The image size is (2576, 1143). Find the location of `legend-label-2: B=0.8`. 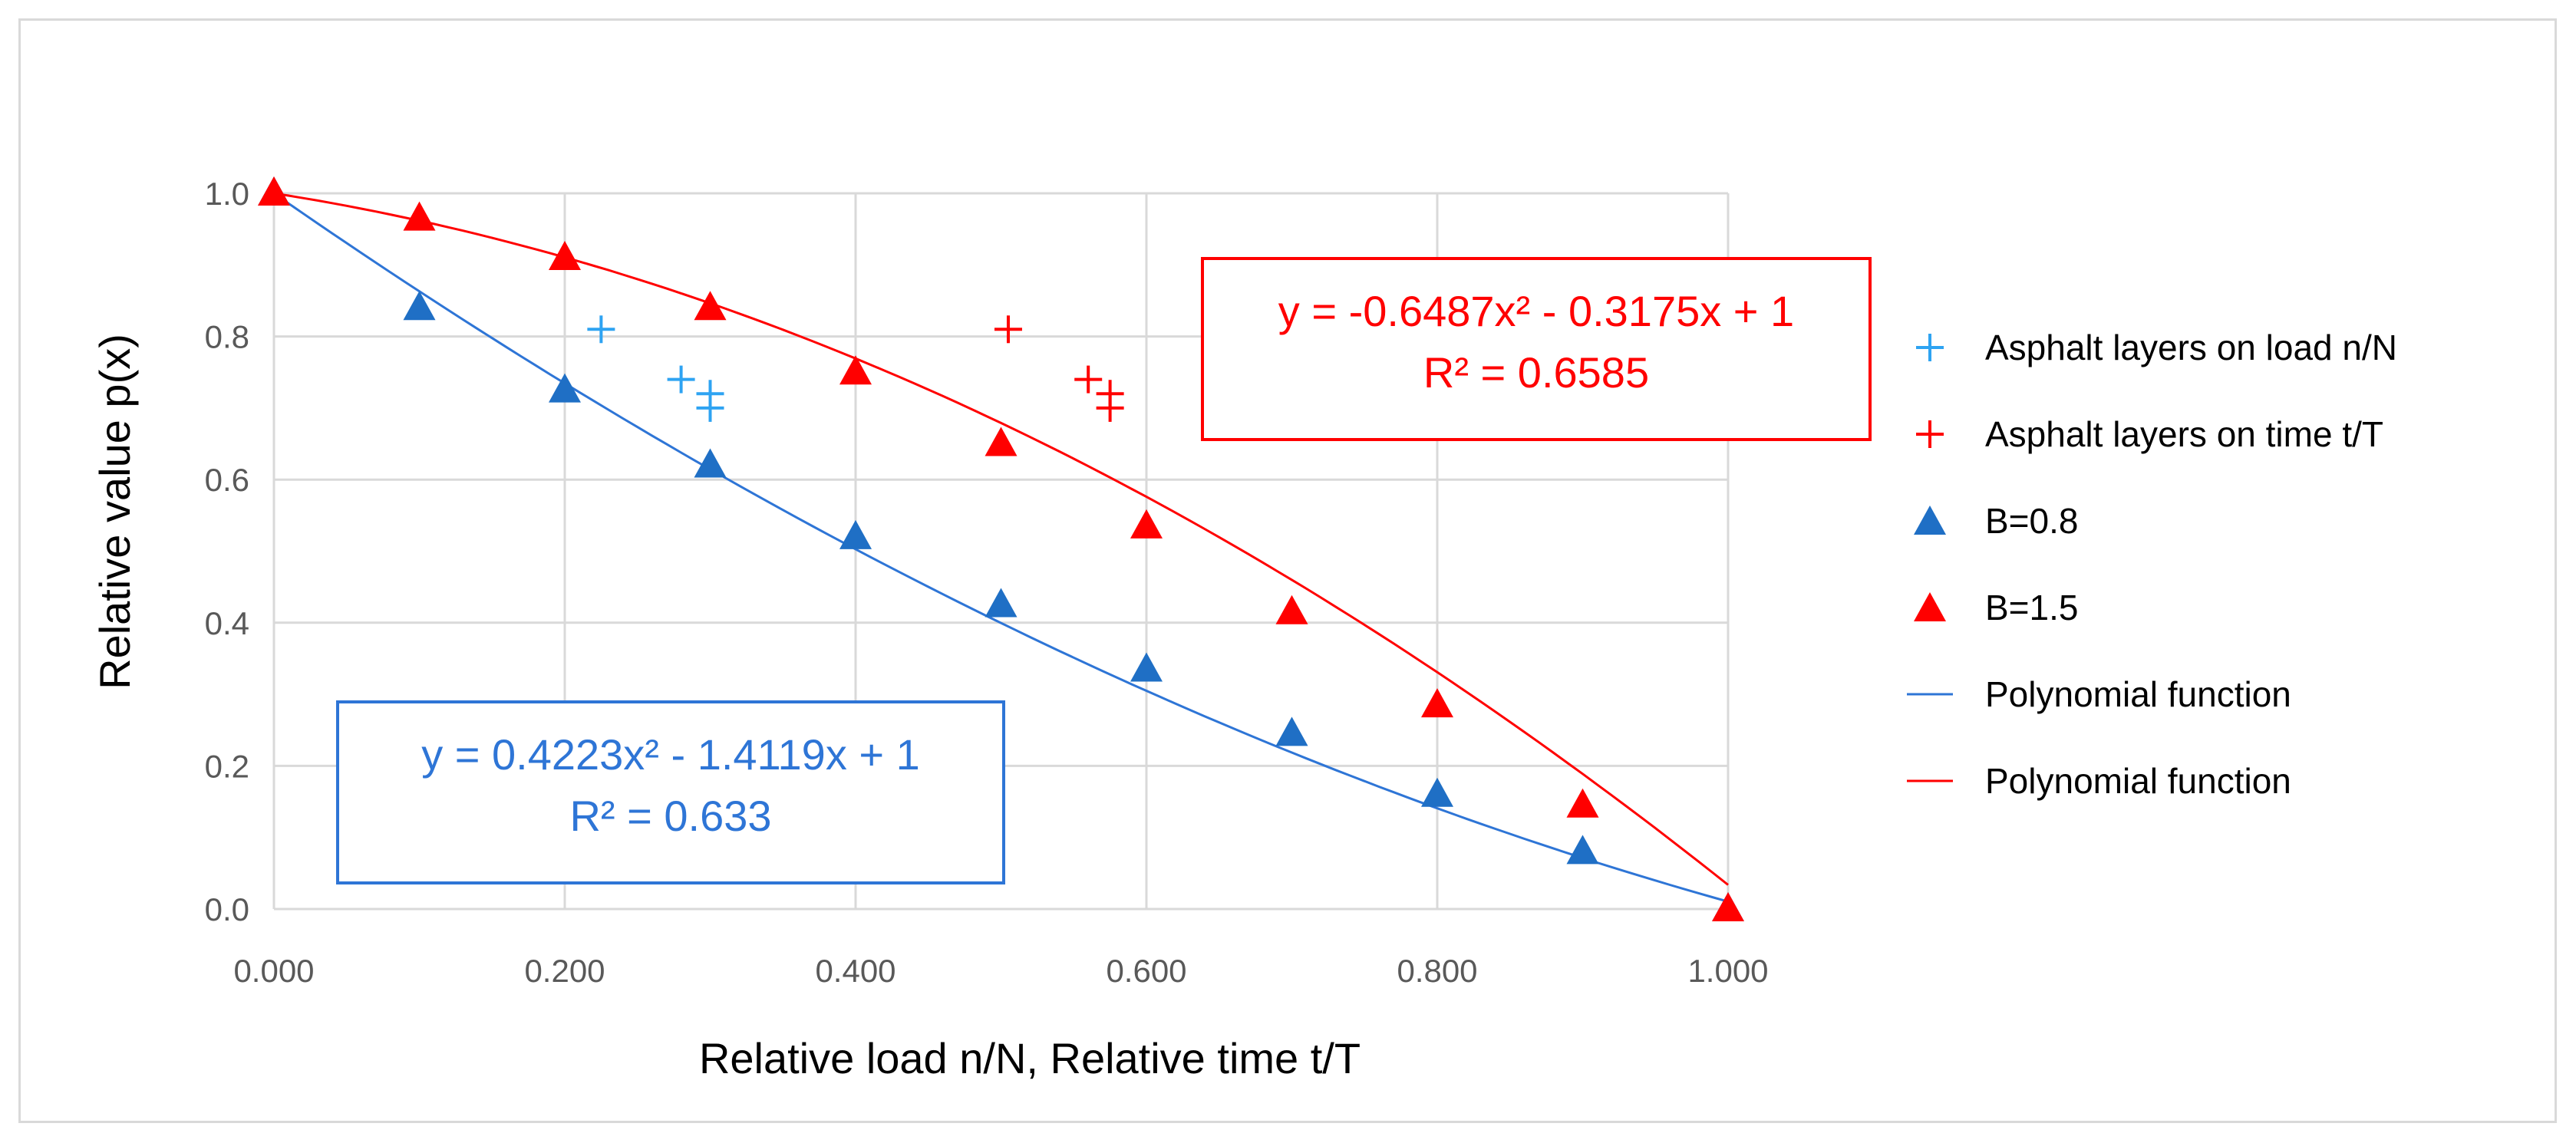

legend-label-2: B=0.8 is located at coordinates (2032, 521).